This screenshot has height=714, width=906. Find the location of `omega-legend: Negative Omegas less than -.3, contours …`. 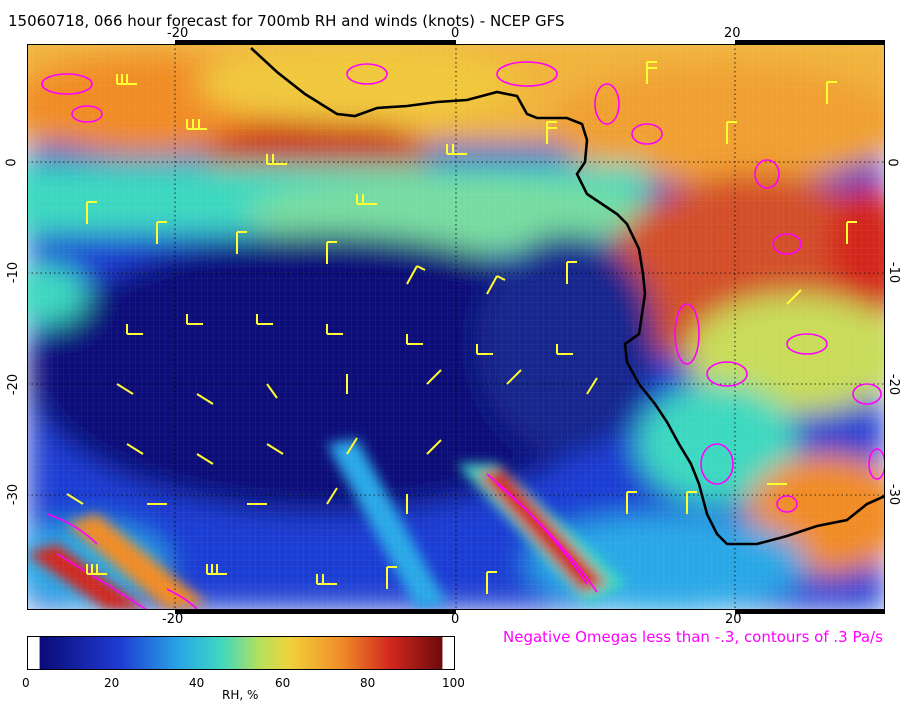

omega-legend: Negative Omegas less than -.3, contours … is located at coordinates (693, 637).